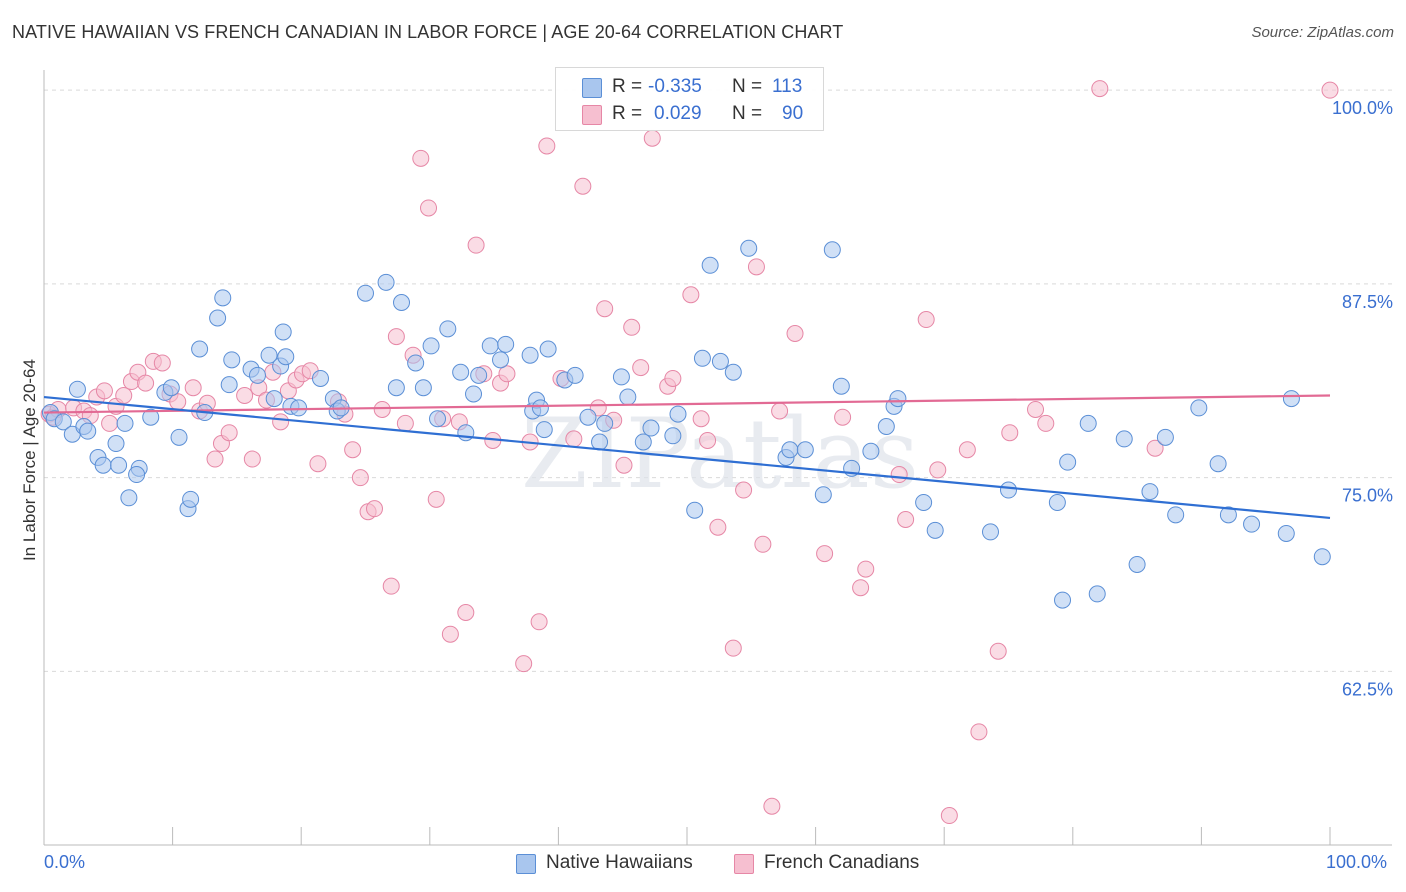  I want to click on stats-legend: R = -0.335 N = 113 R = 0.029 N = 90, so click(689, 99).